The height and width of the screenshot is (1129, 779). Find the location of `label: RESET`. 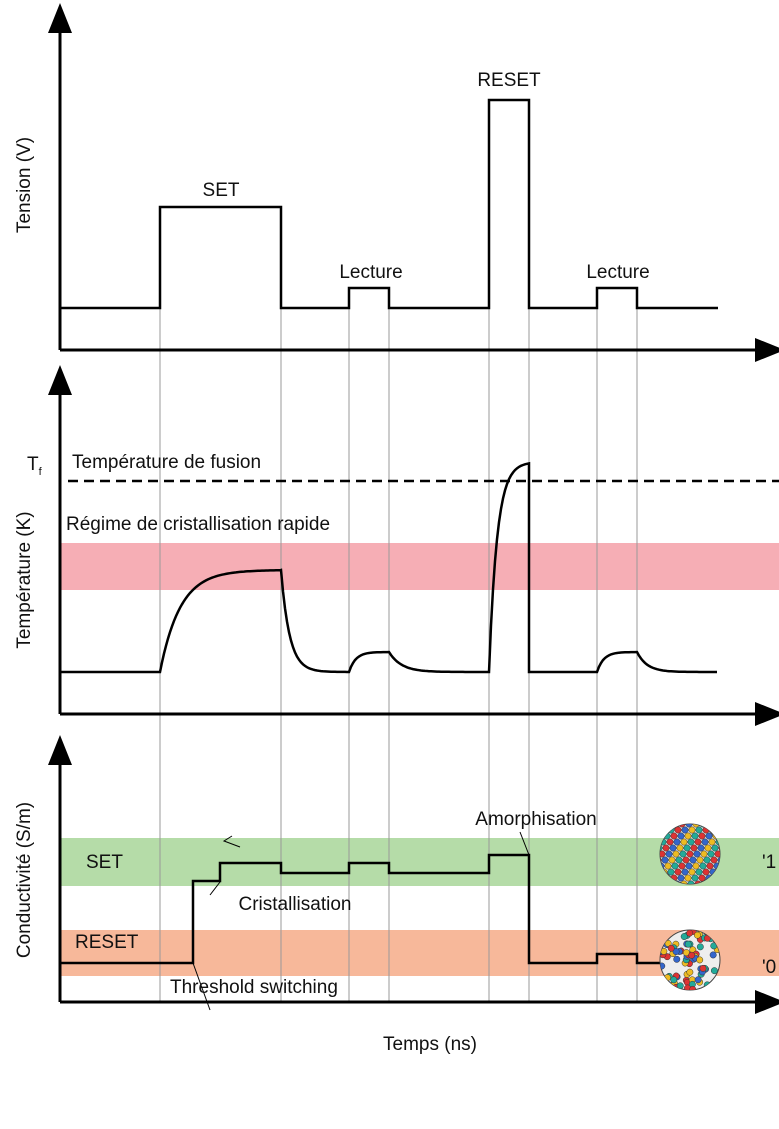

label: RESET is located at coordinates (107, 942).